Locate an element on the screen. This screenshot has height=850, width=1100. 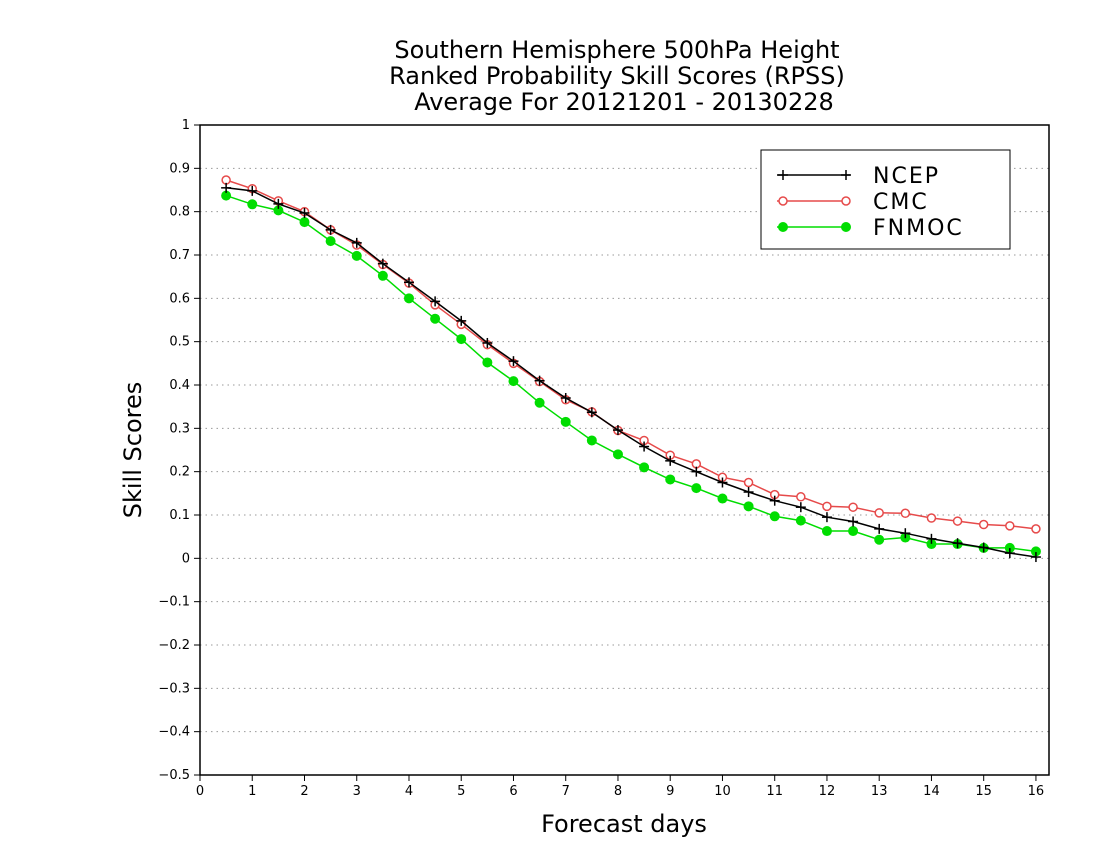
x-tick-label: 1 is located at coordinates (252, 791).